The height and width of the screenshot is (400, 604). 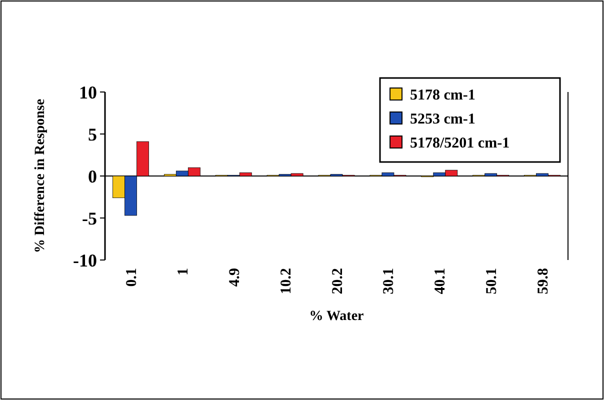 I want to click on x-tick-label: 20.2, so click(x=338, y=281).